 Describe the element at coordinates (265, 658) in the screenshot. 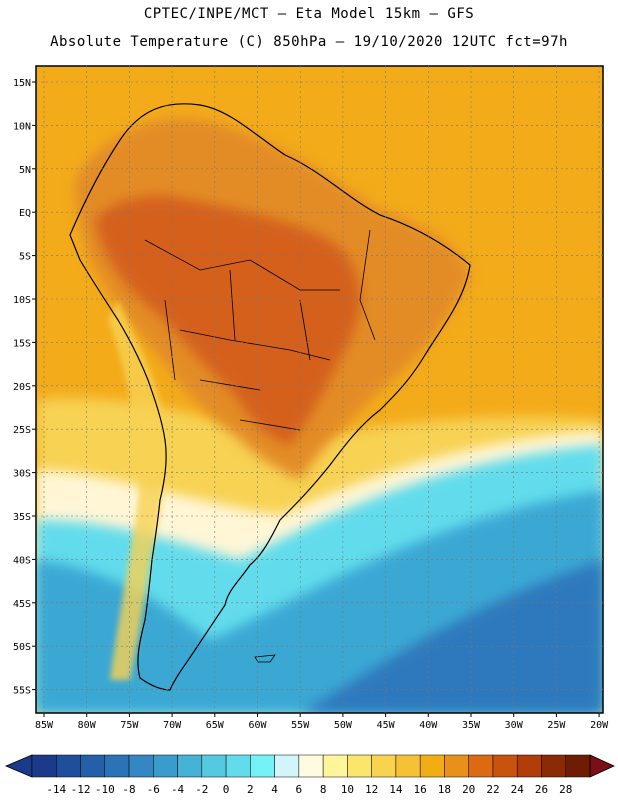

I see `islands-falklands` at that location.